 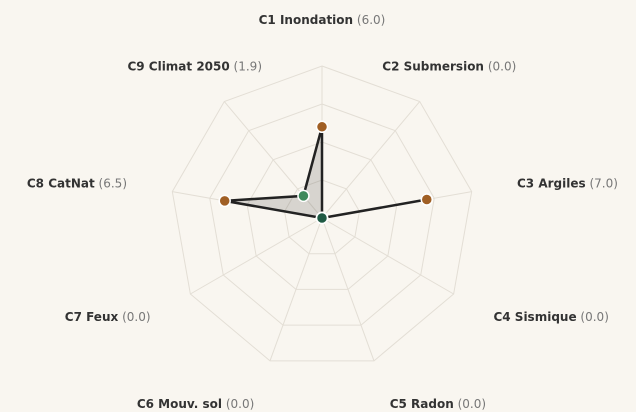 What do you see at coordinates (371, 20) in the screenshot?
I see `value-label: (6.0)` at bounding box center [371, 20].